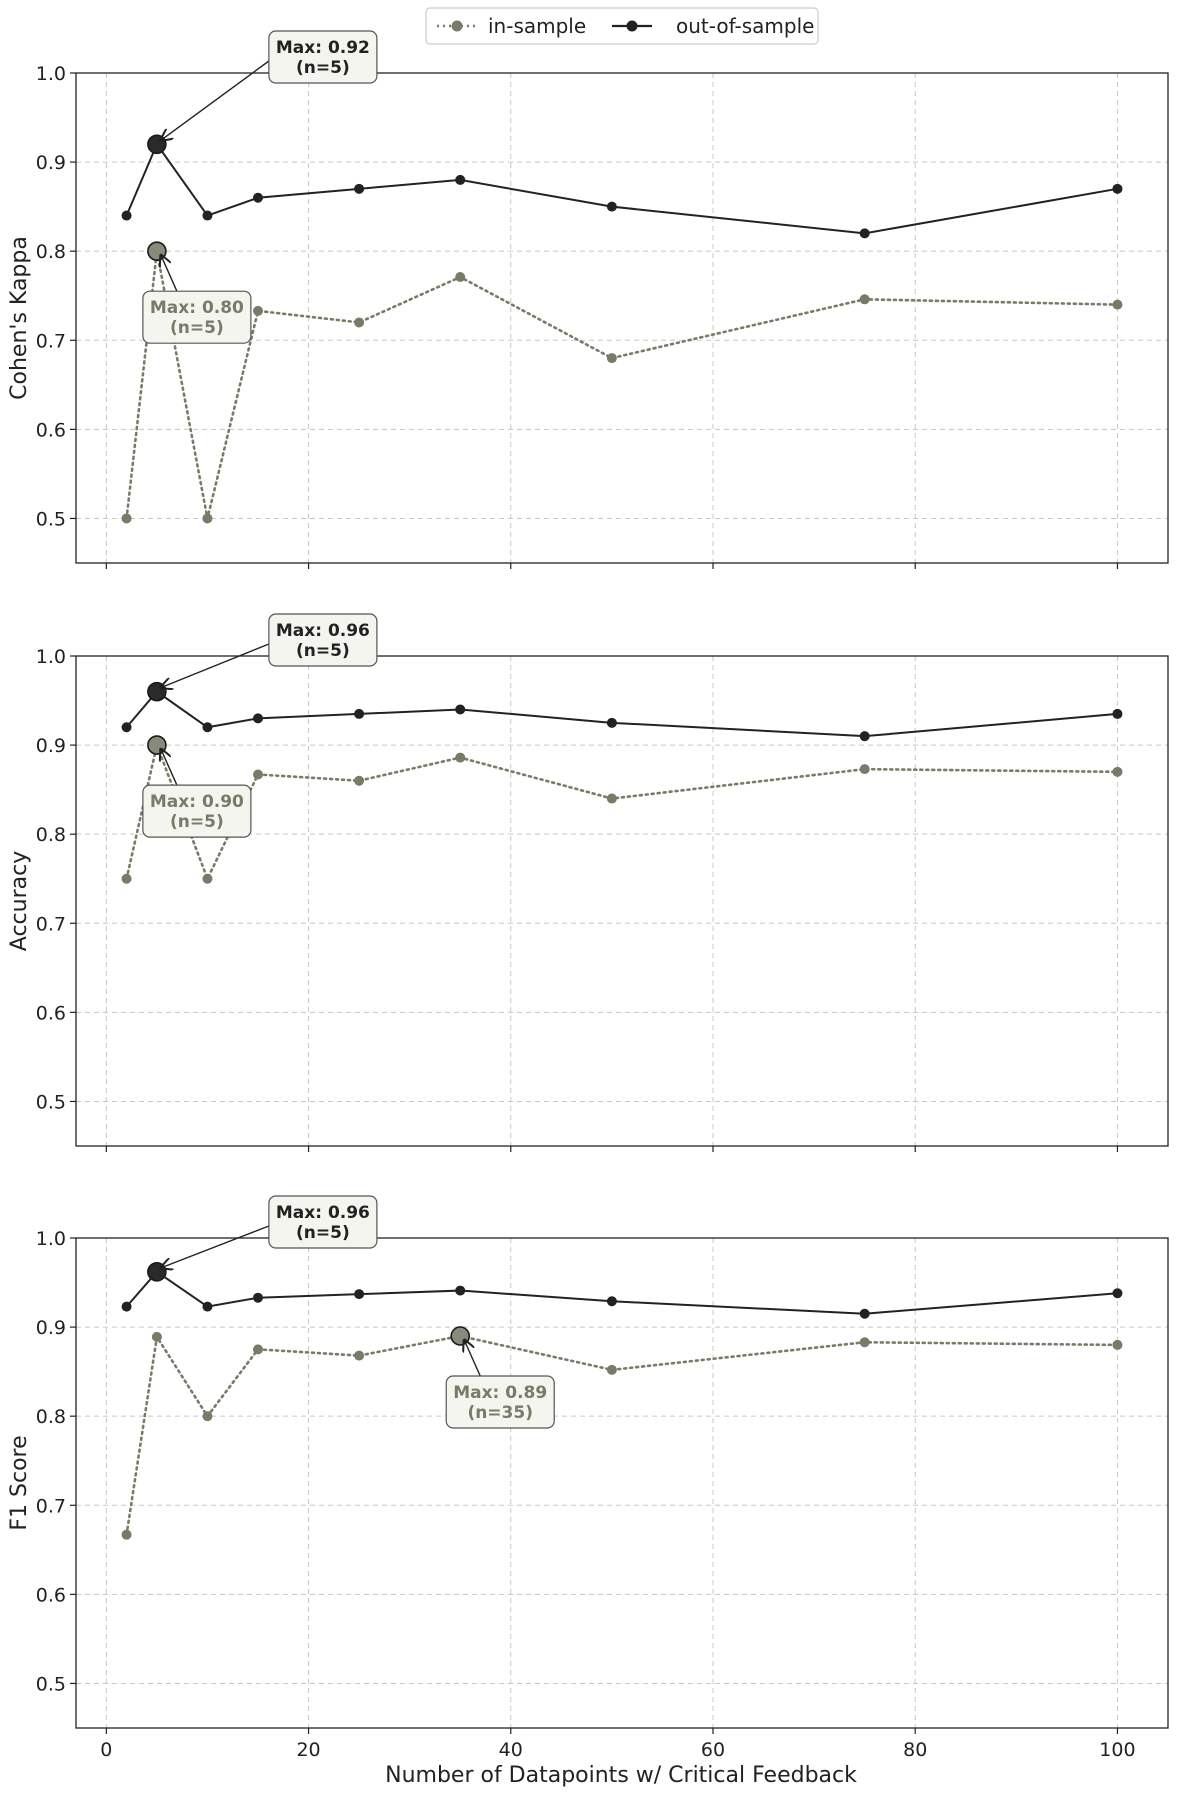 The height and width of the screenshot is (1793, 1178). What do you see at coordinates (632, 26) in the screenshot?
I see `legend-out-of-sample-marker` at bounding box center [632, 26].